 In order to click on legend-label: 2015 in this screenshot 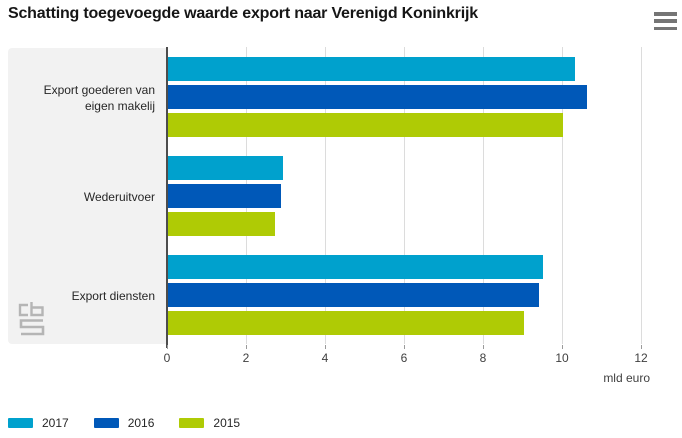, I will do `click(227, 423)`.